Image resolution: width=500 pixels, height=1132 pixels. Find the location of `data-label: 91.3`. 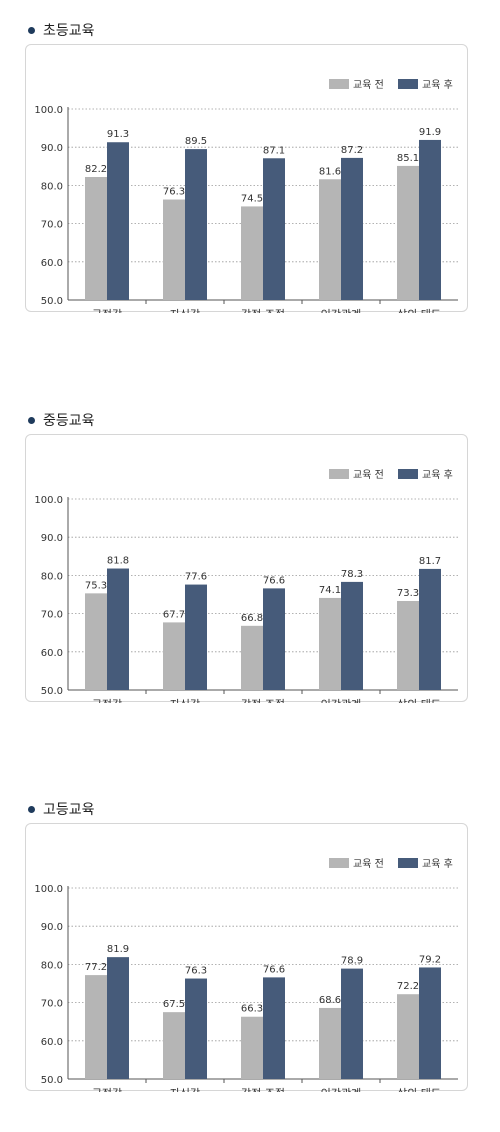

data-label: 91.3 is located at coordinates (118, 134).